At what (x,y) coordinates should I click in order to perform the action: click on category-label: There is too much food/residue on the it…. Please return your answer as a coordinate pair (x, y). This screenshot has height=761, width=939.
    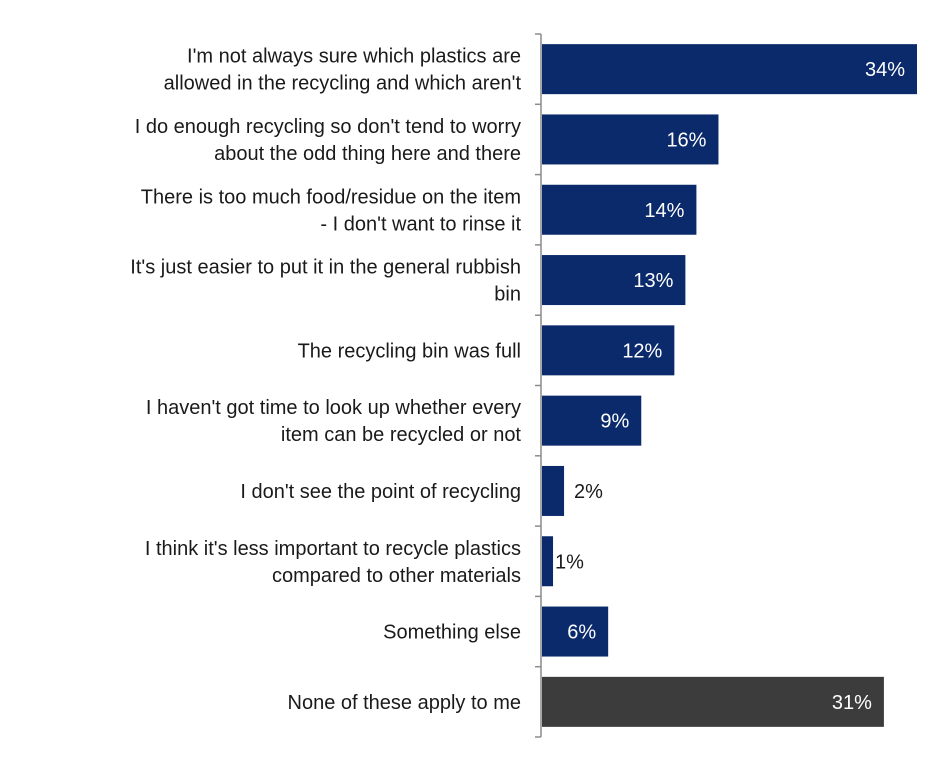
    Looking at the image, I should click on (331, 210).